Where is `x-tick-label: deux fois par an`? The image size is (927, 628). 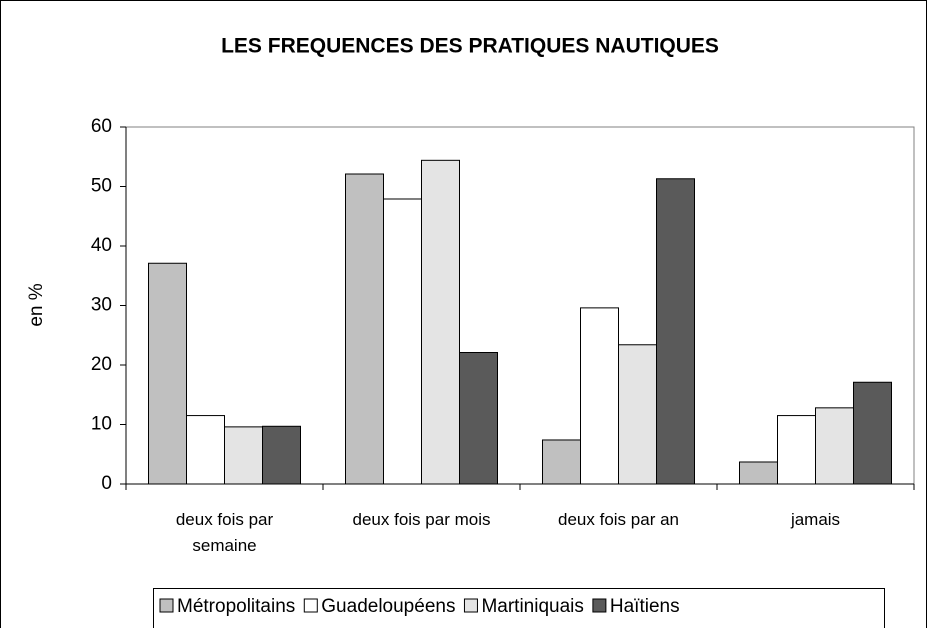 x-tick-label: deux fois par an is located at coordinates (618, 519).